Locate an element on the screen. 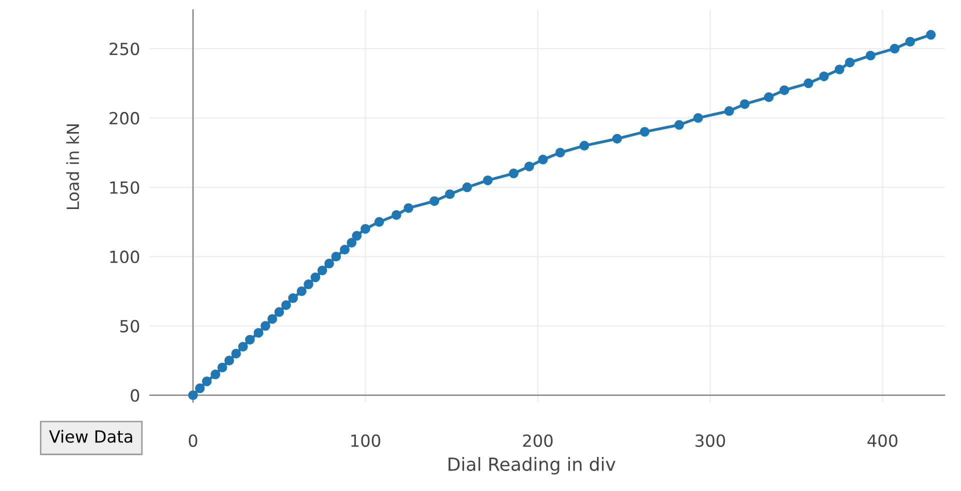 The image size is (961, 491). y-tick-label: 250 is located at coordinates (125, 49).